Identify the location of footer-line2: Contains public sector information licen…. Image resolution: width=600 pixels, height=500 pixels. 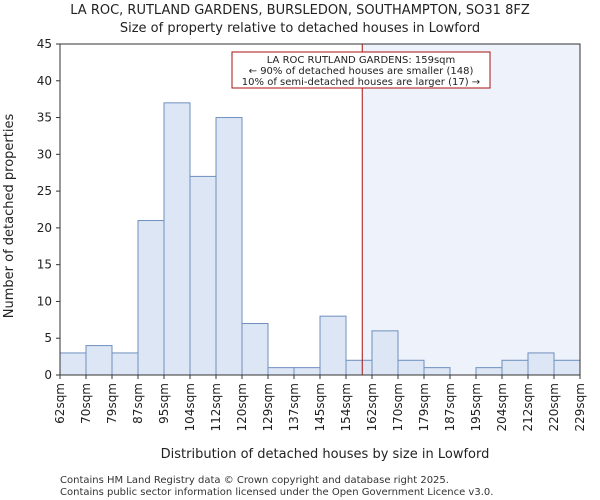
(276, 492).